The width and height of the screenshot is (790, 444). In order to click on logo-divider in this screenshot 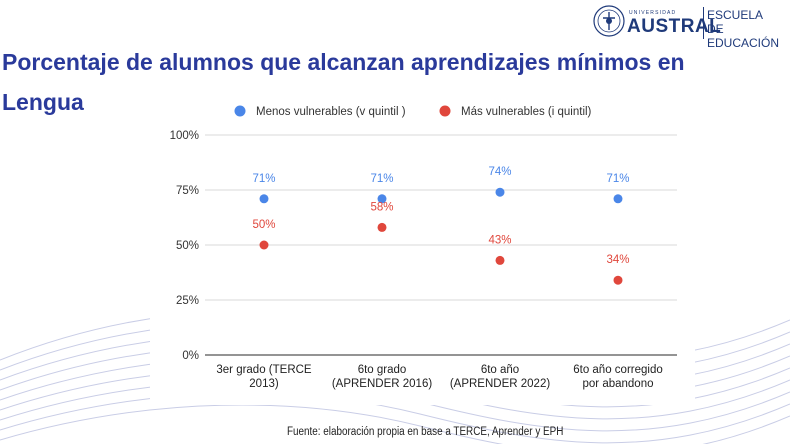, I will do `click(703, 23)`.